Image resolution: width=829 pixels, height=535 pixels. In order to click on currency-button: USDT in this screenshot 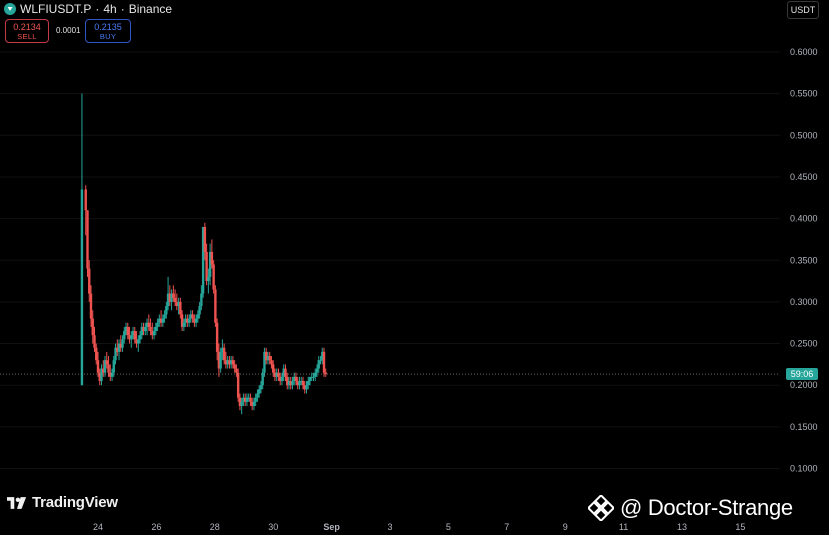, I will do `click(803, 10)`.